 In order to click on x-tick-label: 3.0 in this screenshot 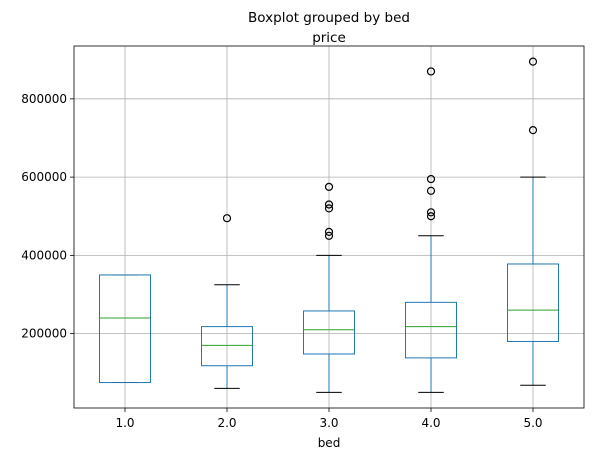, I will do `click(328, 423)`.